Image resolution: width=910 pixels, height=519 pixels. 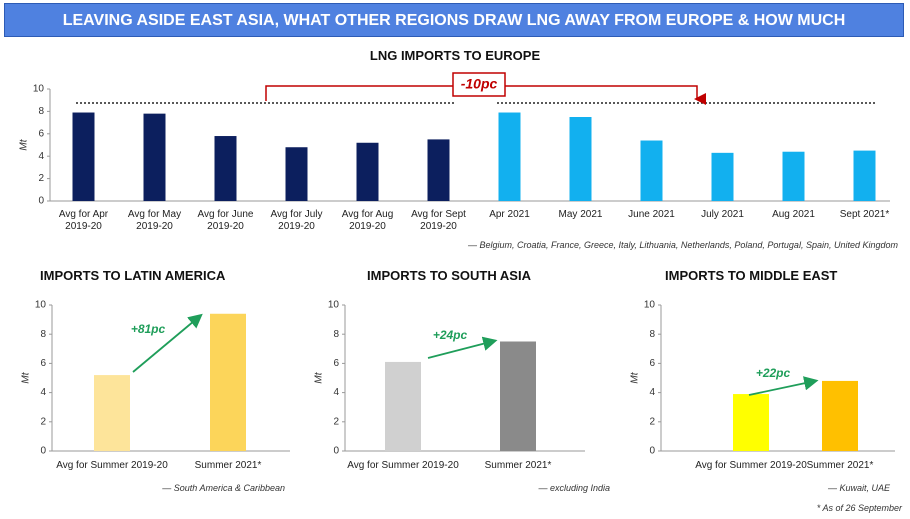 What do you see at coordinates (133, 275) in the screenshot?
I see `chart-title: IMPORTS TO LATIN AMERICA` at bounding box center [133, 275].